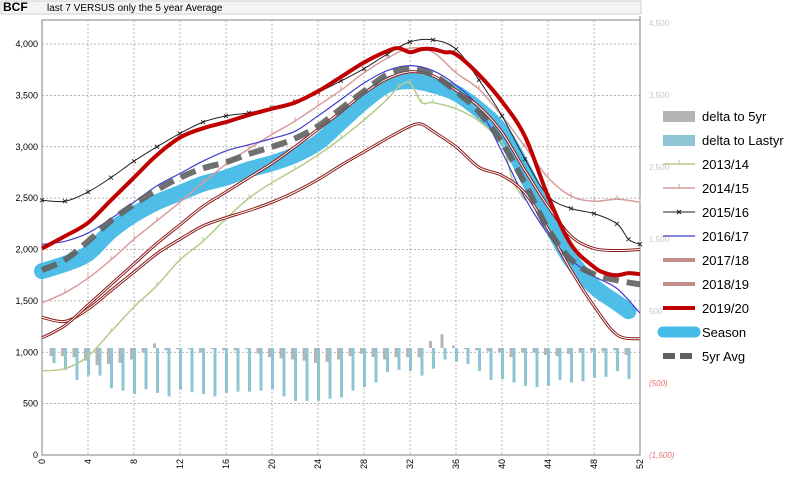 This screenshot has width=791, height=481. What do you see at coordinates (659, 167) in the screenshot?
I see `y2-tick-label: 2,500` at bounding box center [659, 167].